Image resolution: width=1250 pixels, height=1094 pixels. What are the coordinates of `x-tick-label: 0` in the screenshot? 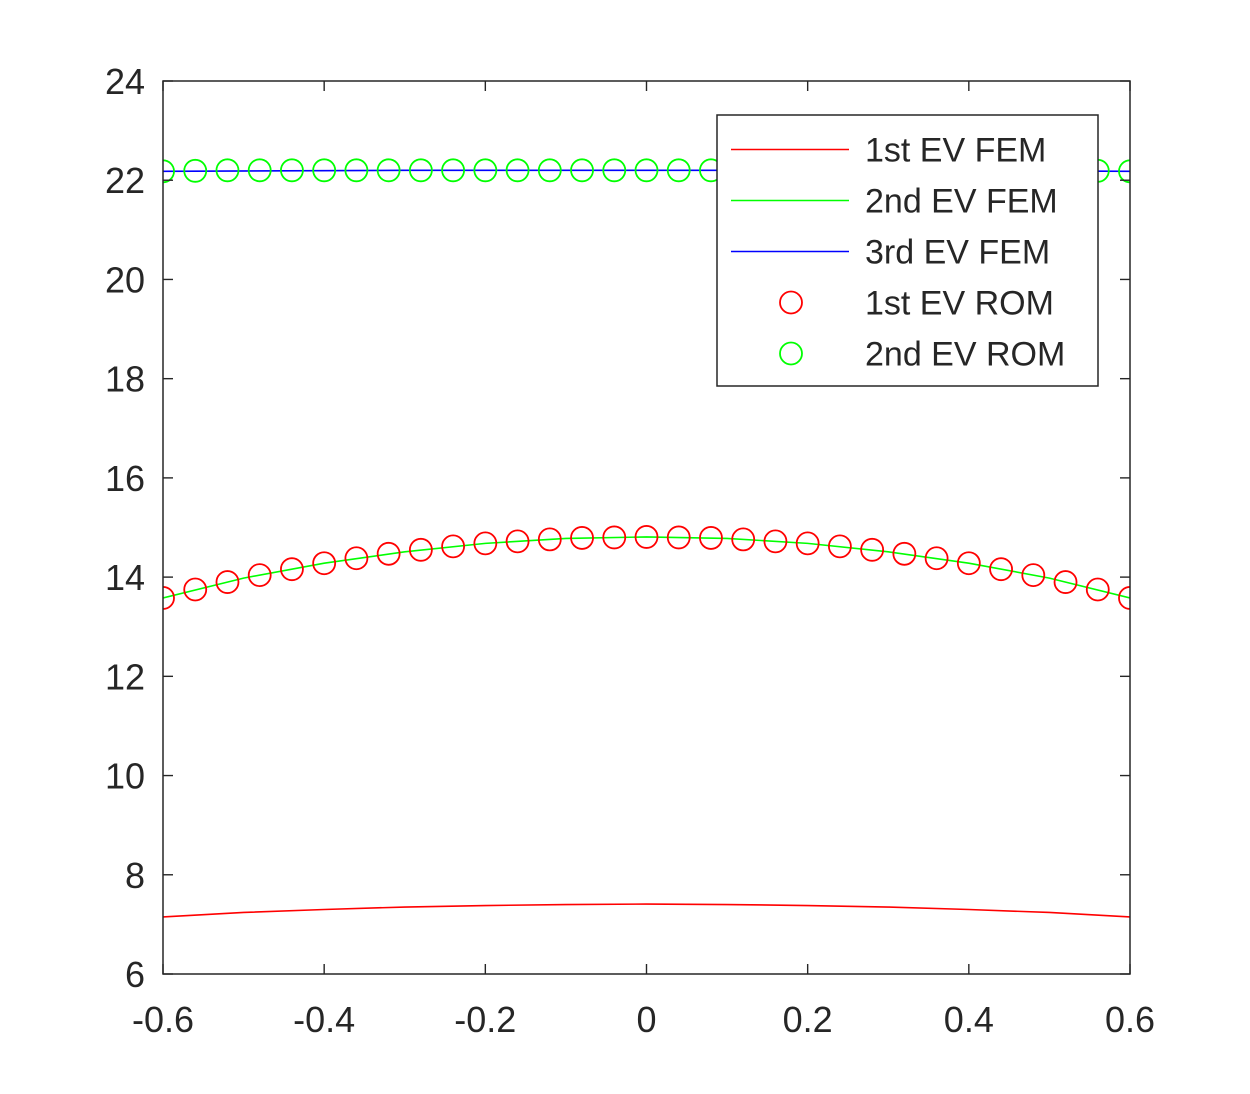 It's located at (646, 1019).